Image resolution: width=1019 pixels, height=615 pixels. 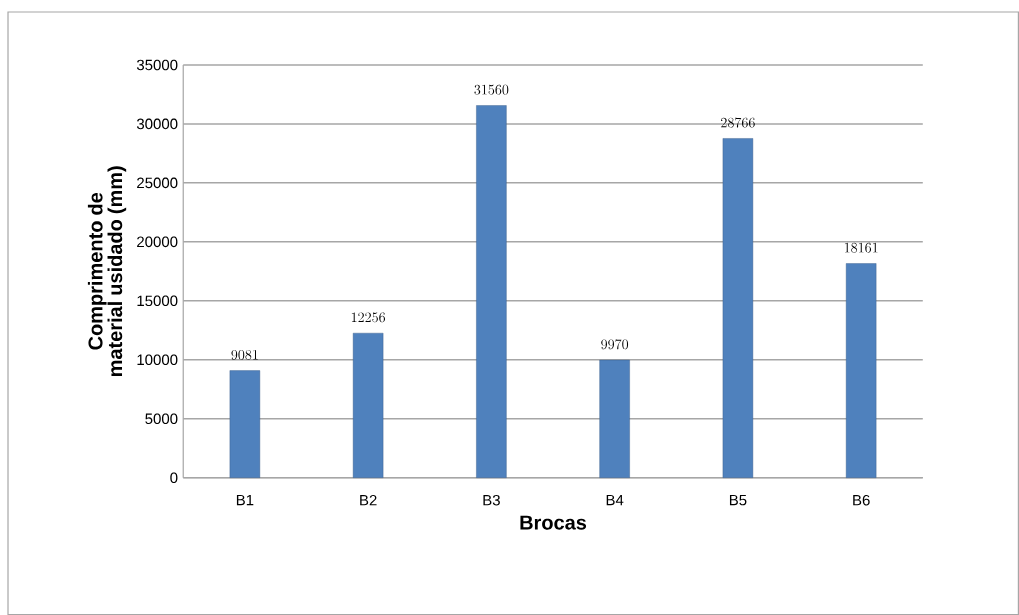 What do you see at coordinates (244, 354) in the screenshot?
I see `data-label: 9081` at bounding box center [244, 354].